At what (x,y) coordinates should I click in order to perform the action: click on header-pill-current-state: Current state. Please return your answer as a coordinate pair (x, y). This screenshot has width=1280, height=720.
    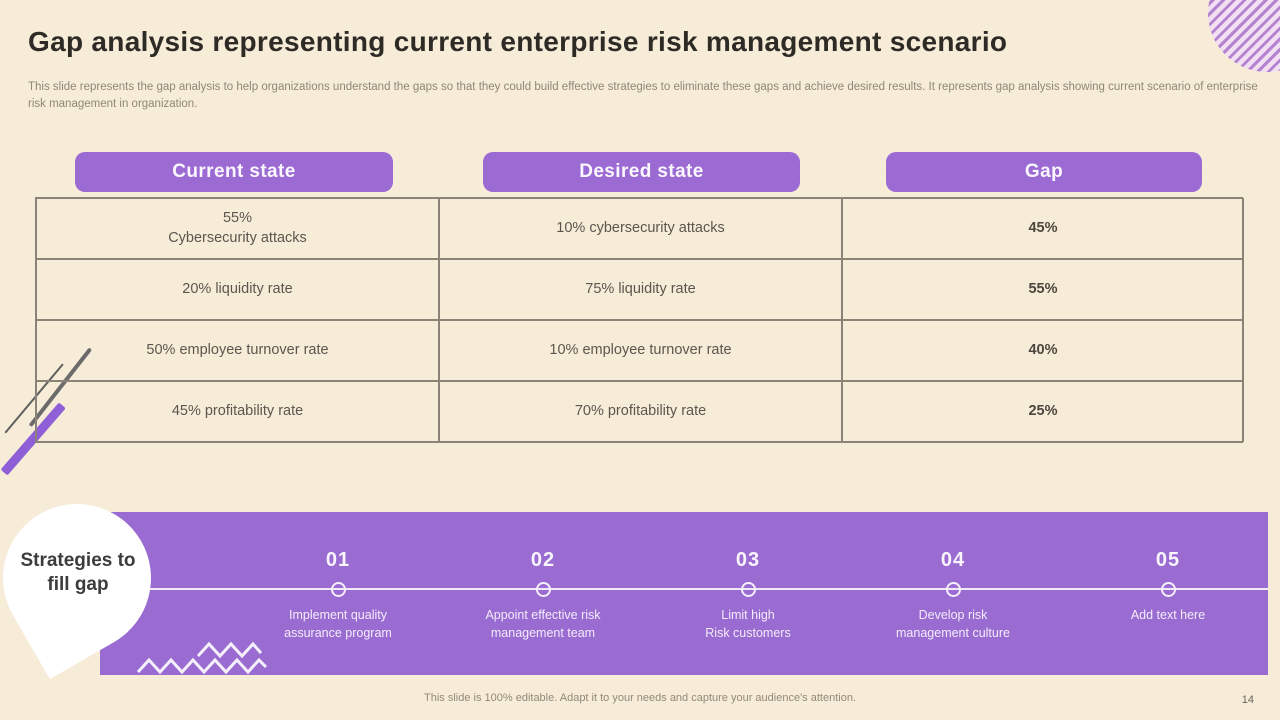
    Looking at the image, I should click on (234, 172).